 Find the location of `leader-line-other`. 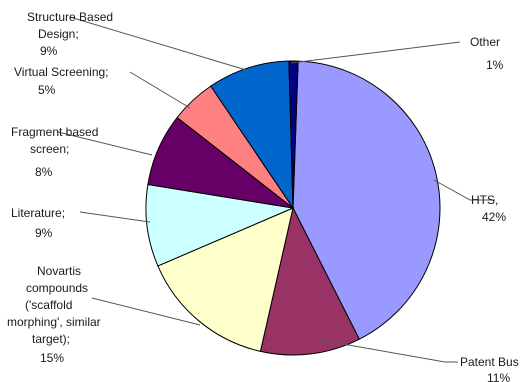

leader-line-other is located at coordinates (375, 52).